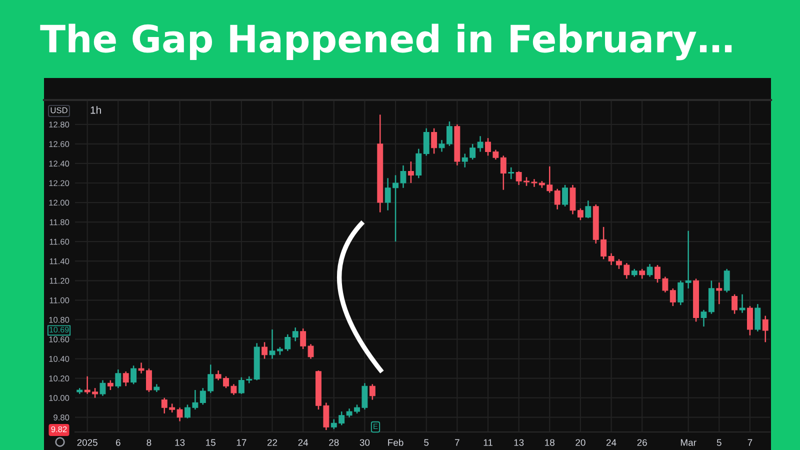  What do you see at coordinates (59, 359) in the screenshot?
I see `y-tick-label: 10.40` at bounding box center [59, 359].